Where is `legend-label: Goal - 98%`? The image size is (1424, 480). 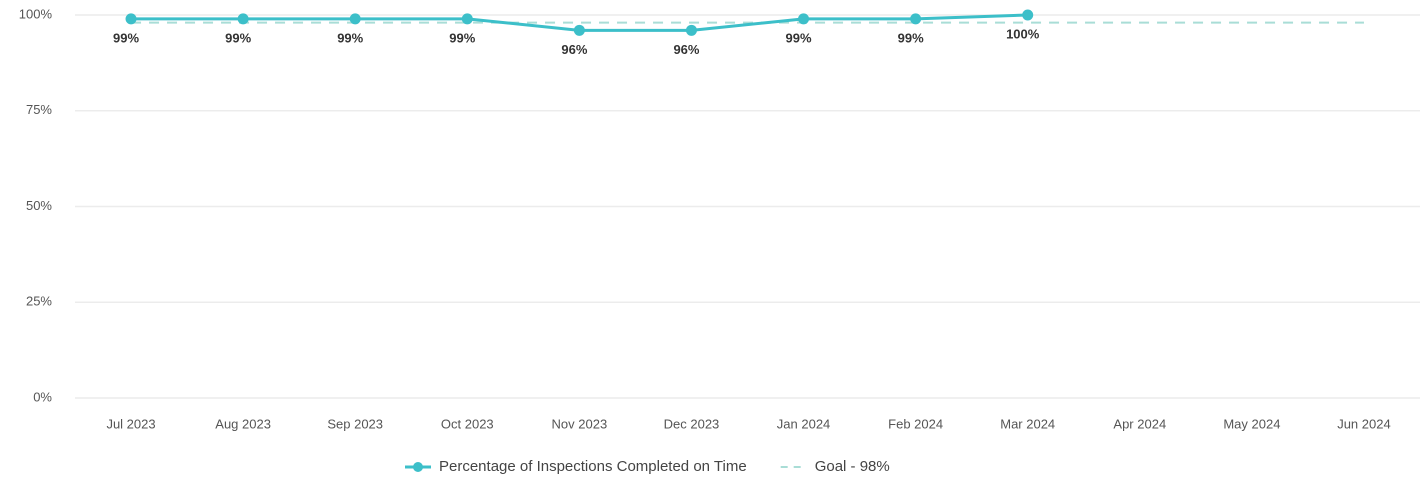 legend-label: Goal - 98% is located at coordinates (852, 466).